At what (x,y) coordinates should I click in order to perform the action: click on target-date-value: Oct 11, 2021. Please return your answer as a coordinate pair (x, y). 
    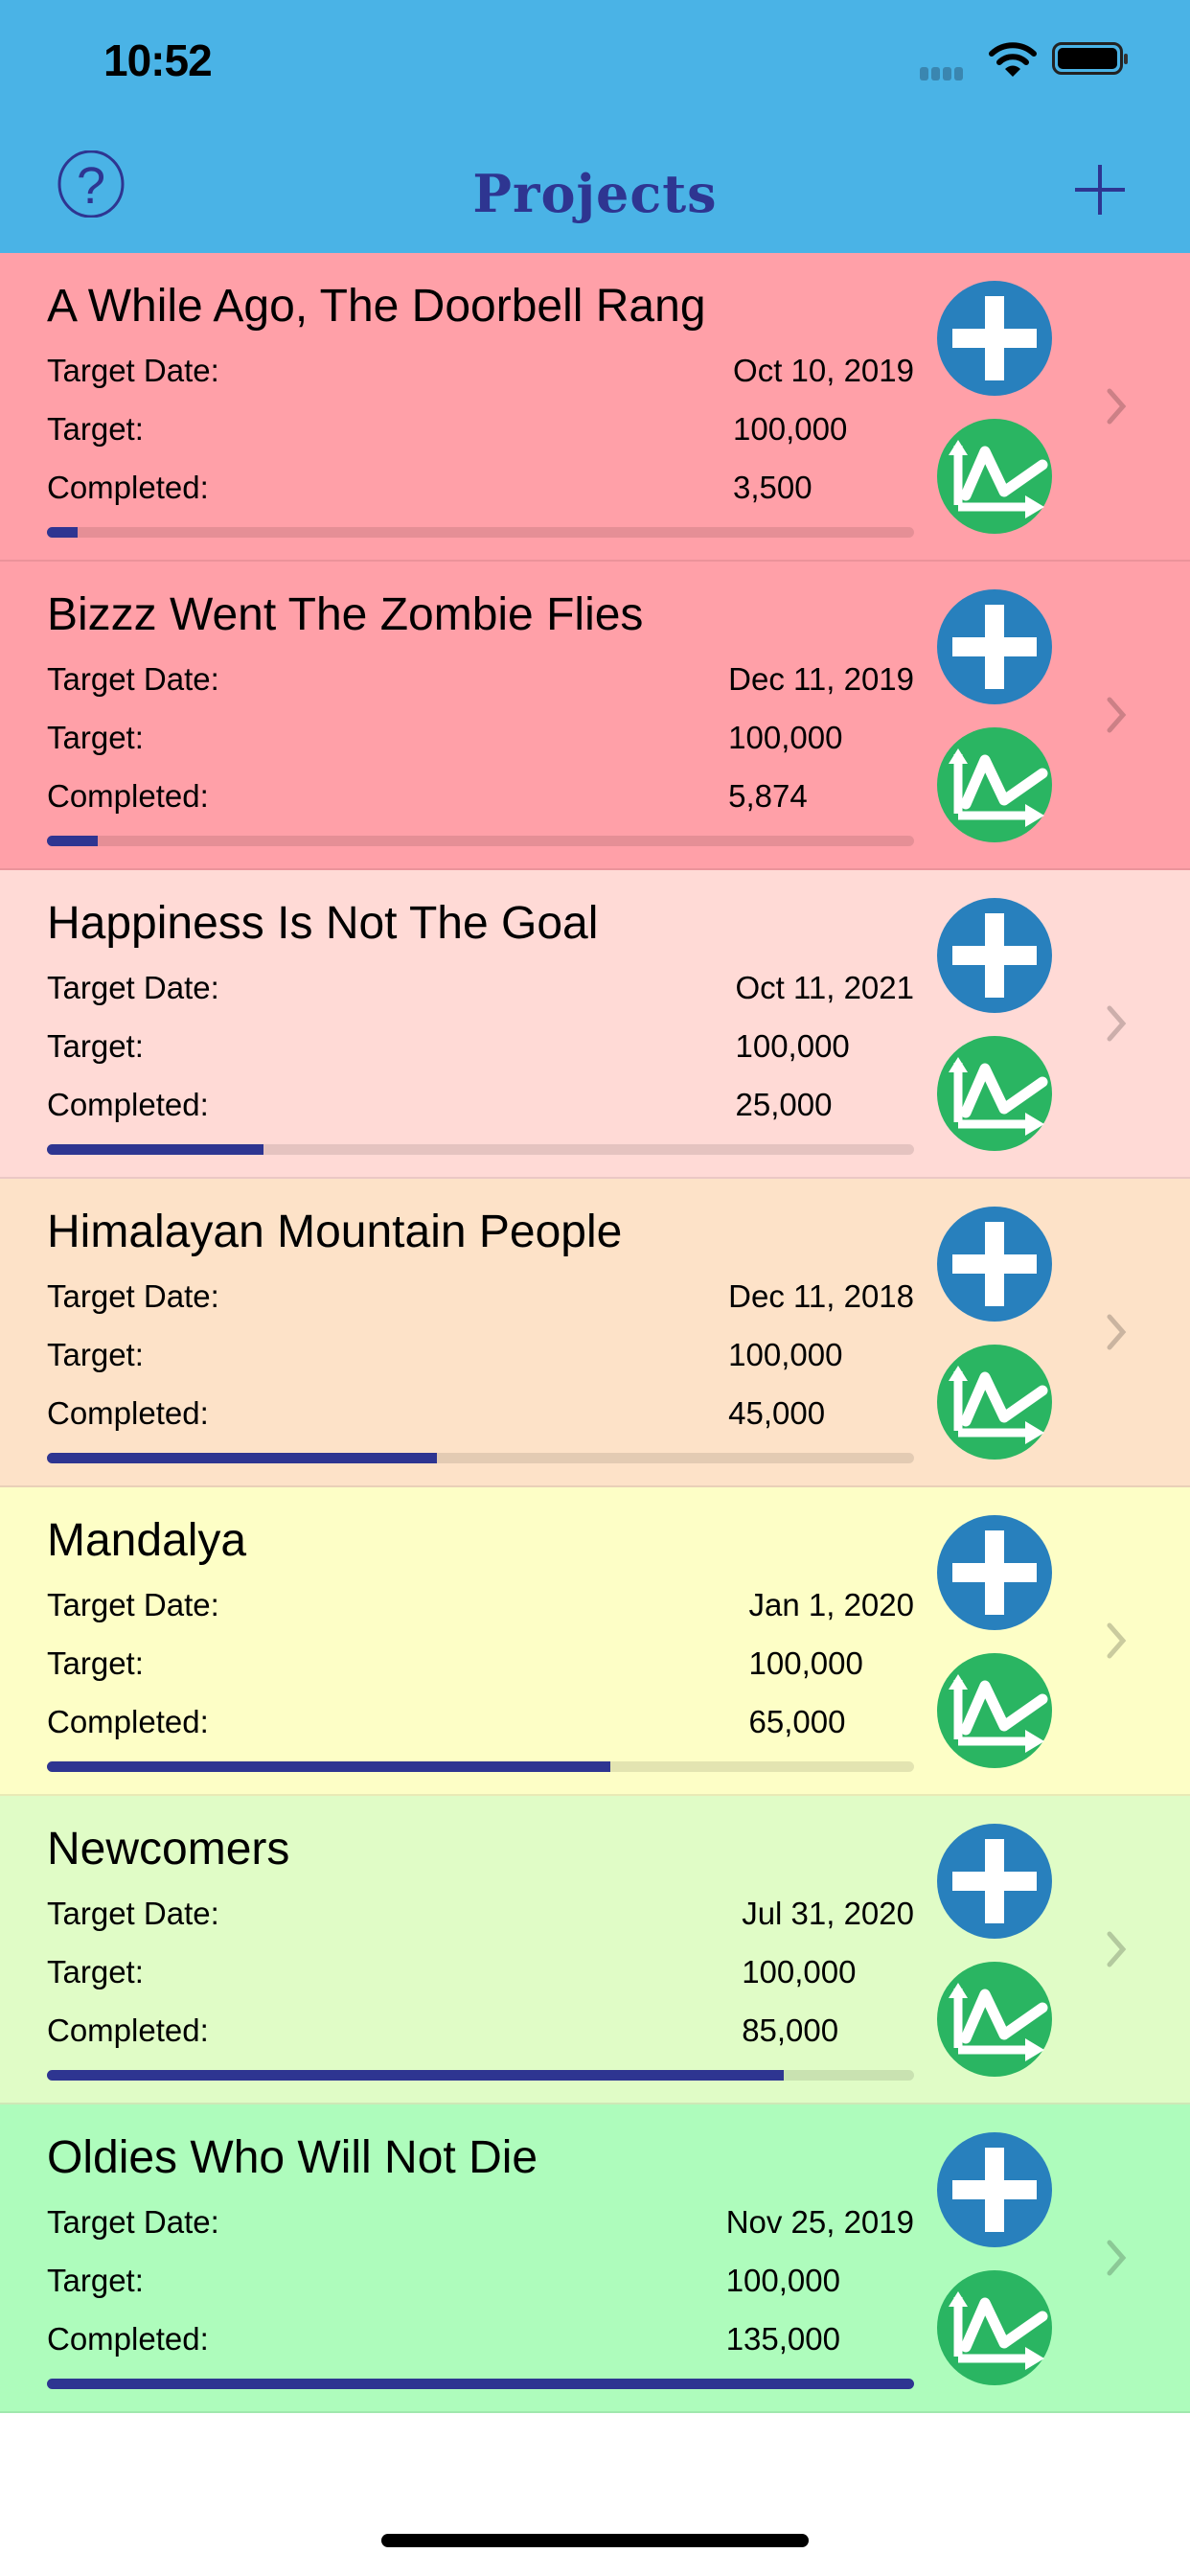
    Looking at the image, I should click on (825, 987).